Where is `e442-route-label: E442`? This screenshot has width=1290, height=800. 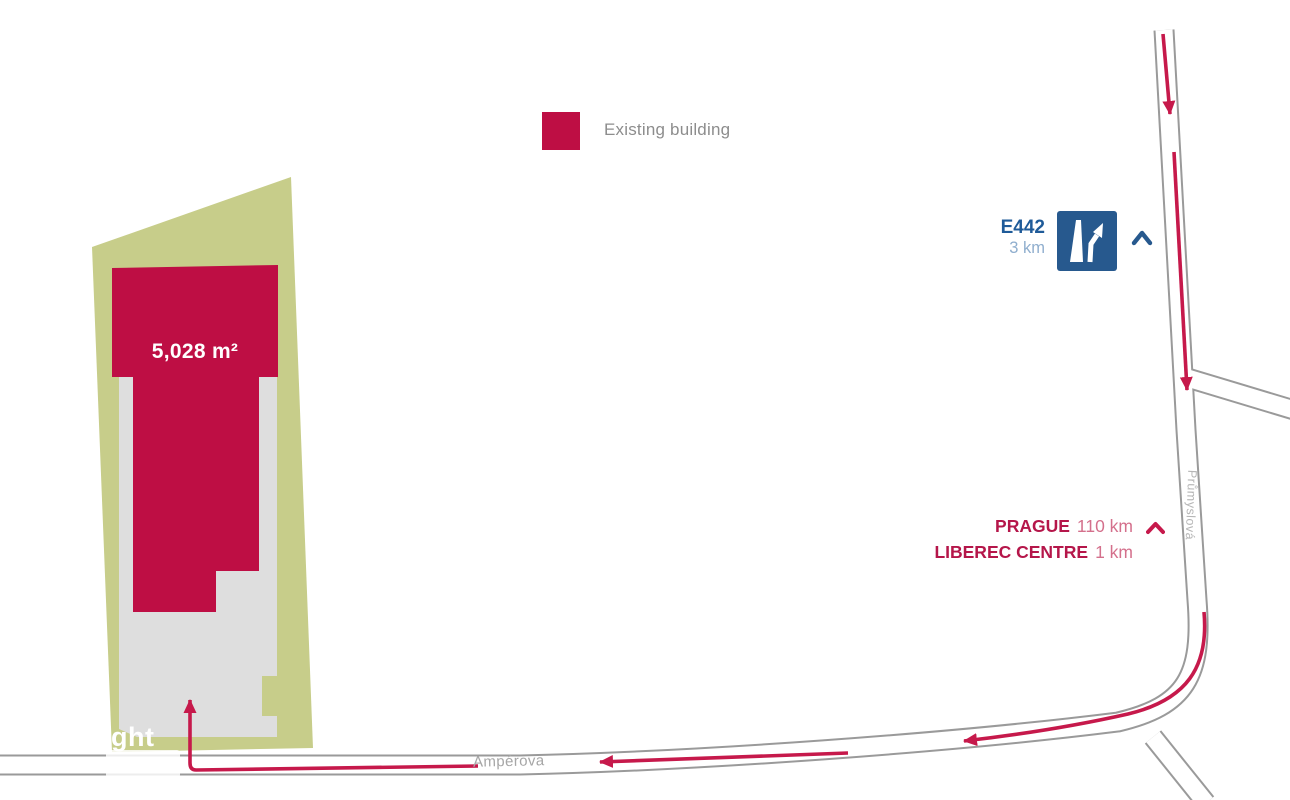
e442-route-label: E442 is located at coordinates (1022, 227).